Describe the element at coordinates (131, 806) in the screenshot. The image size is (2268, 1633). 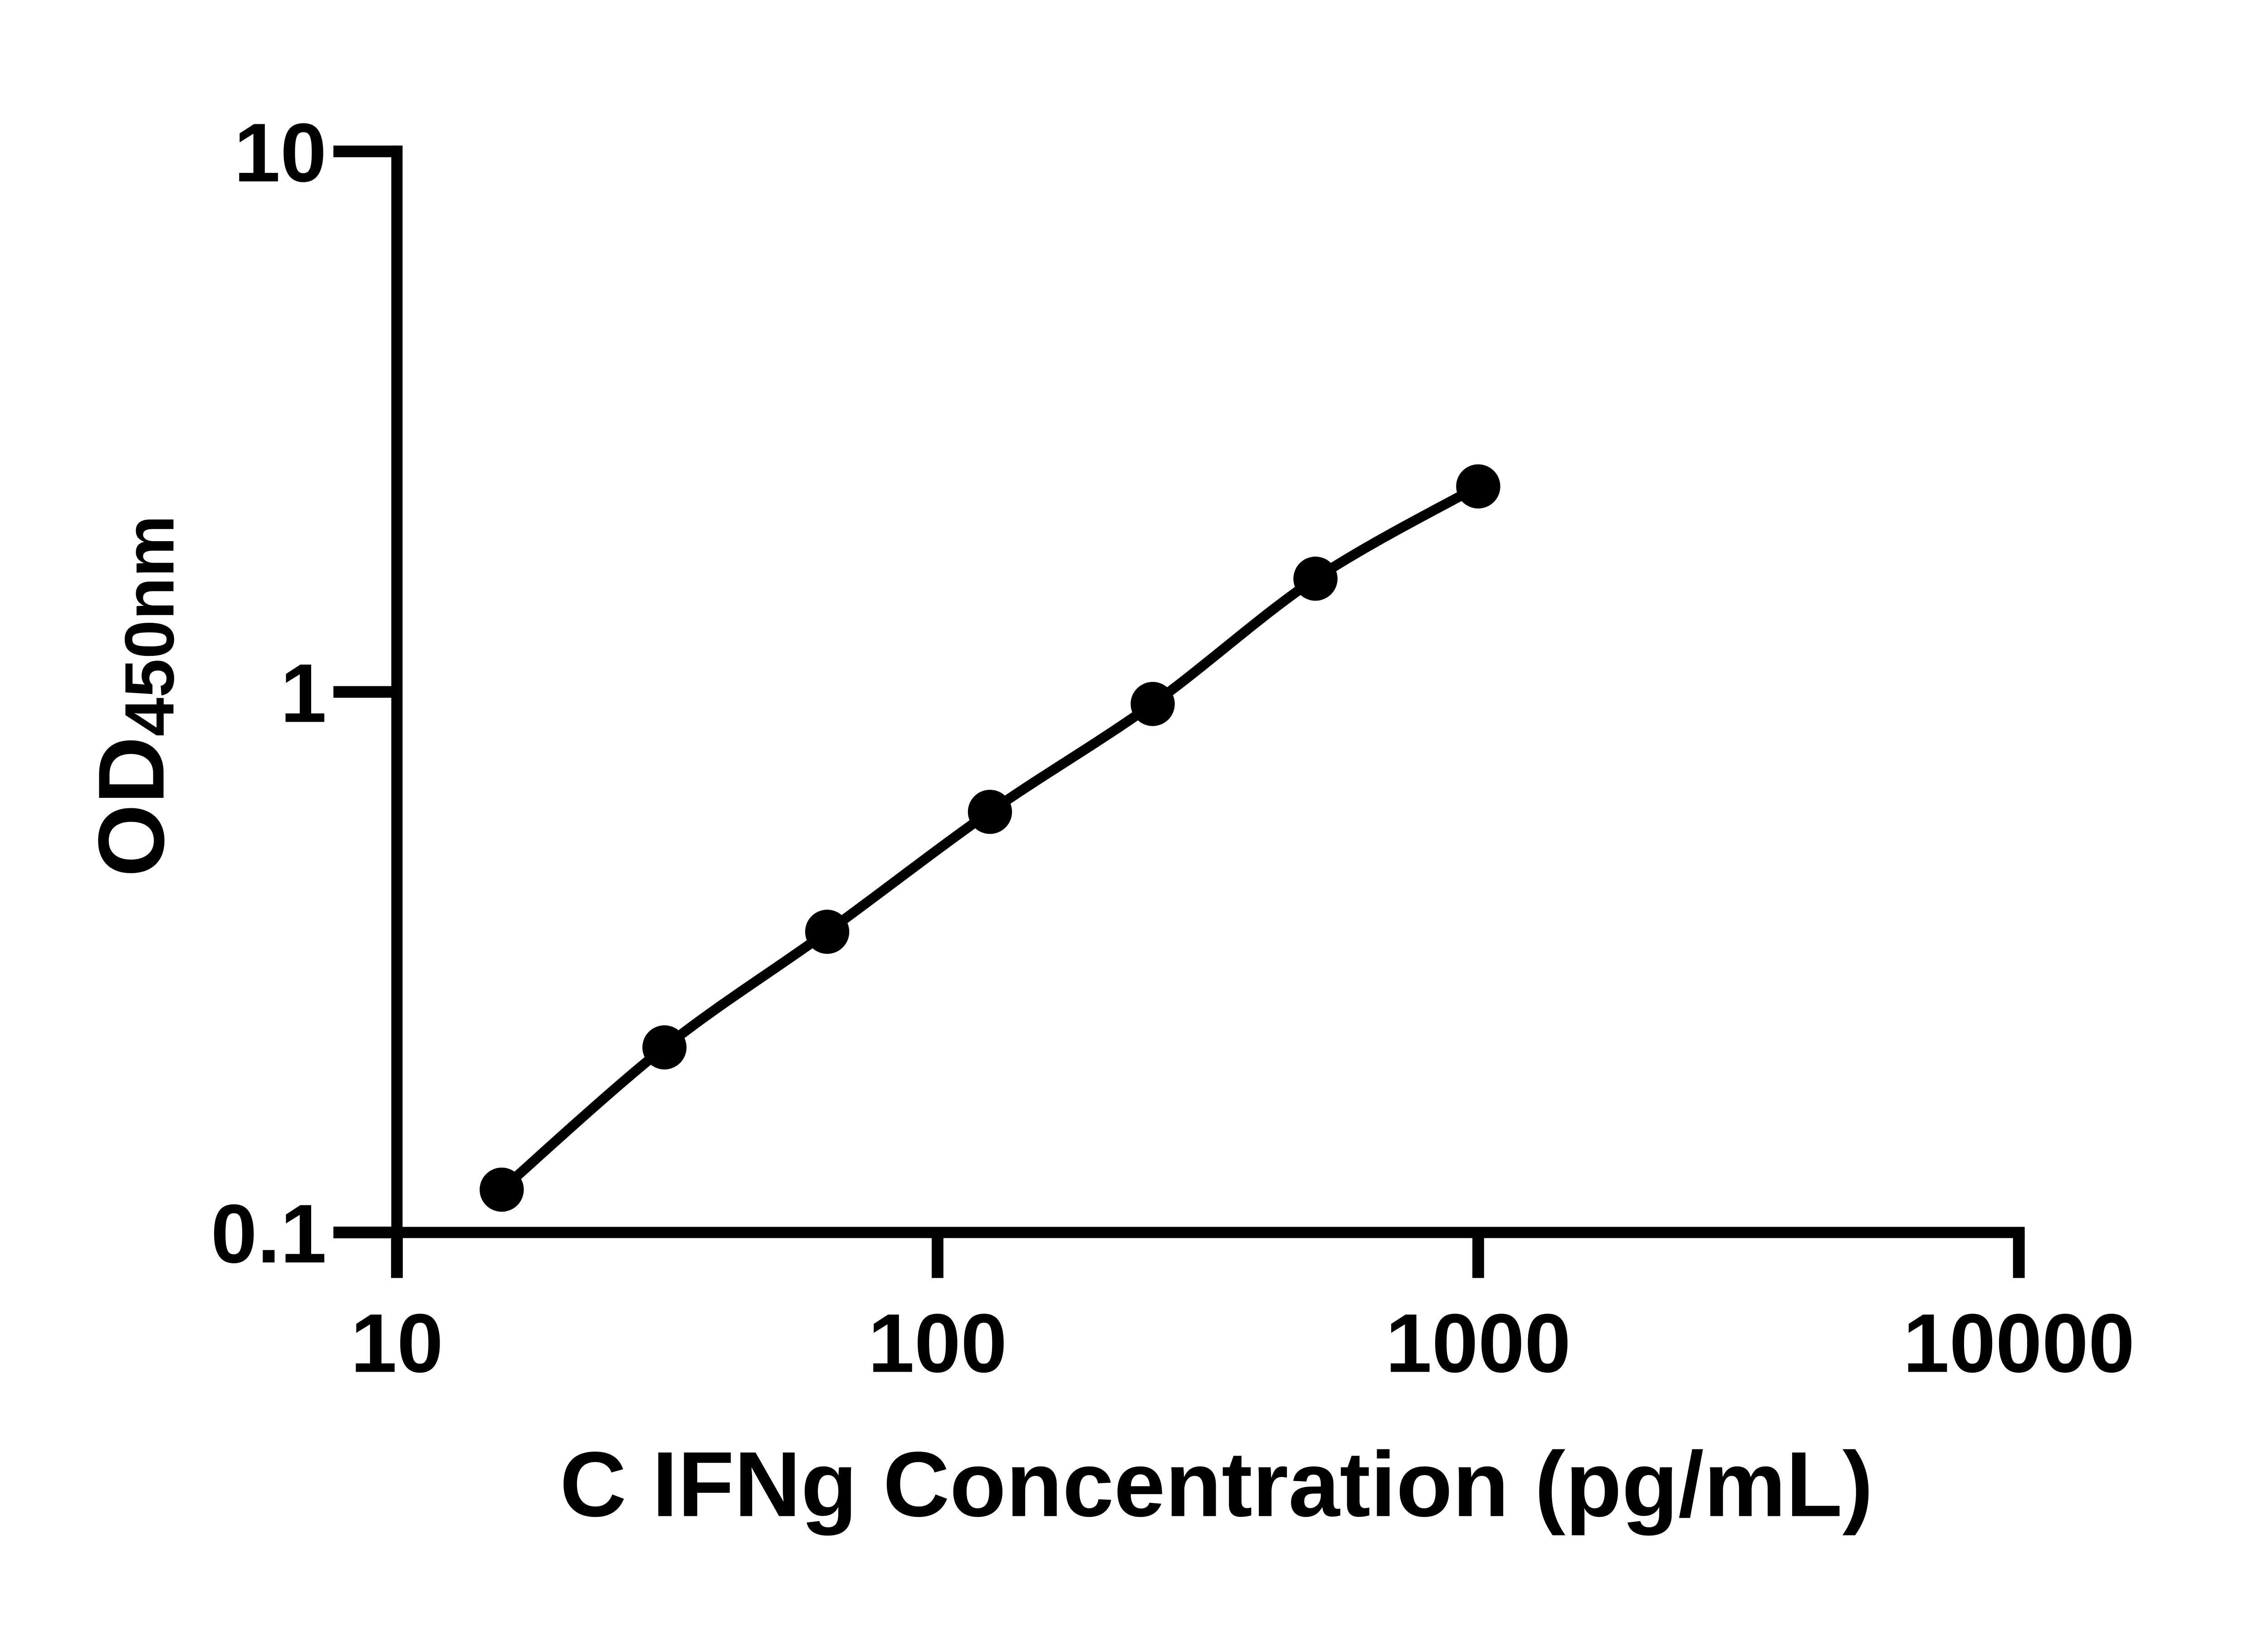
I see `y-axis-title-main: OD` at that location.